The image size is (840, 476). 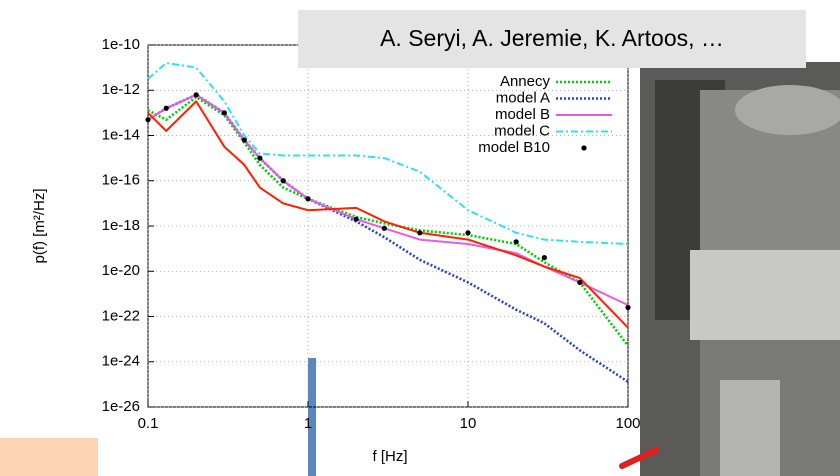 I want to click on marker-bar, so click(x=312, y=417).